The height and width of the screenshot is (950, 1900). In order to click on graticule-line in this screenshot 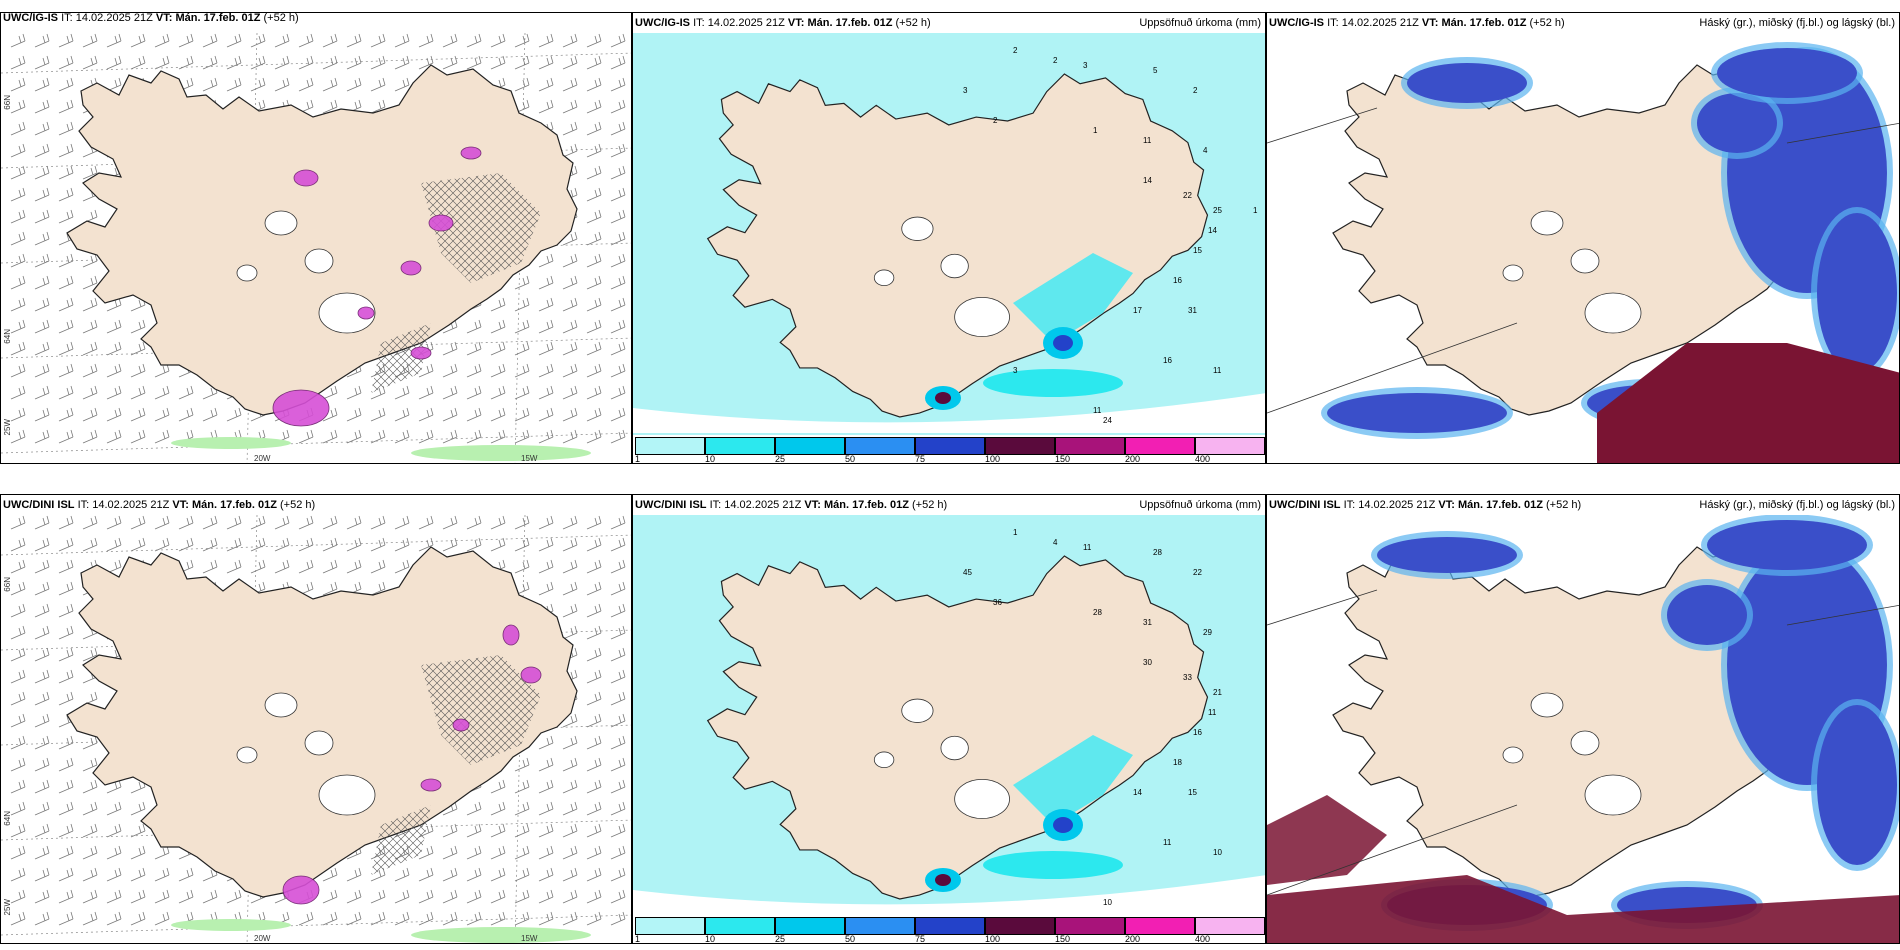, I will do `click(1842, 615)`.